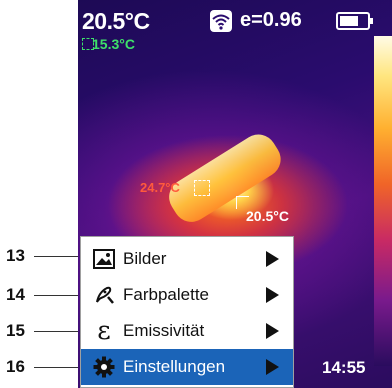 The height and width of the screenshot is (388, 392). I want to click on menu-item-bilder: Bilder, so click(187, 259).